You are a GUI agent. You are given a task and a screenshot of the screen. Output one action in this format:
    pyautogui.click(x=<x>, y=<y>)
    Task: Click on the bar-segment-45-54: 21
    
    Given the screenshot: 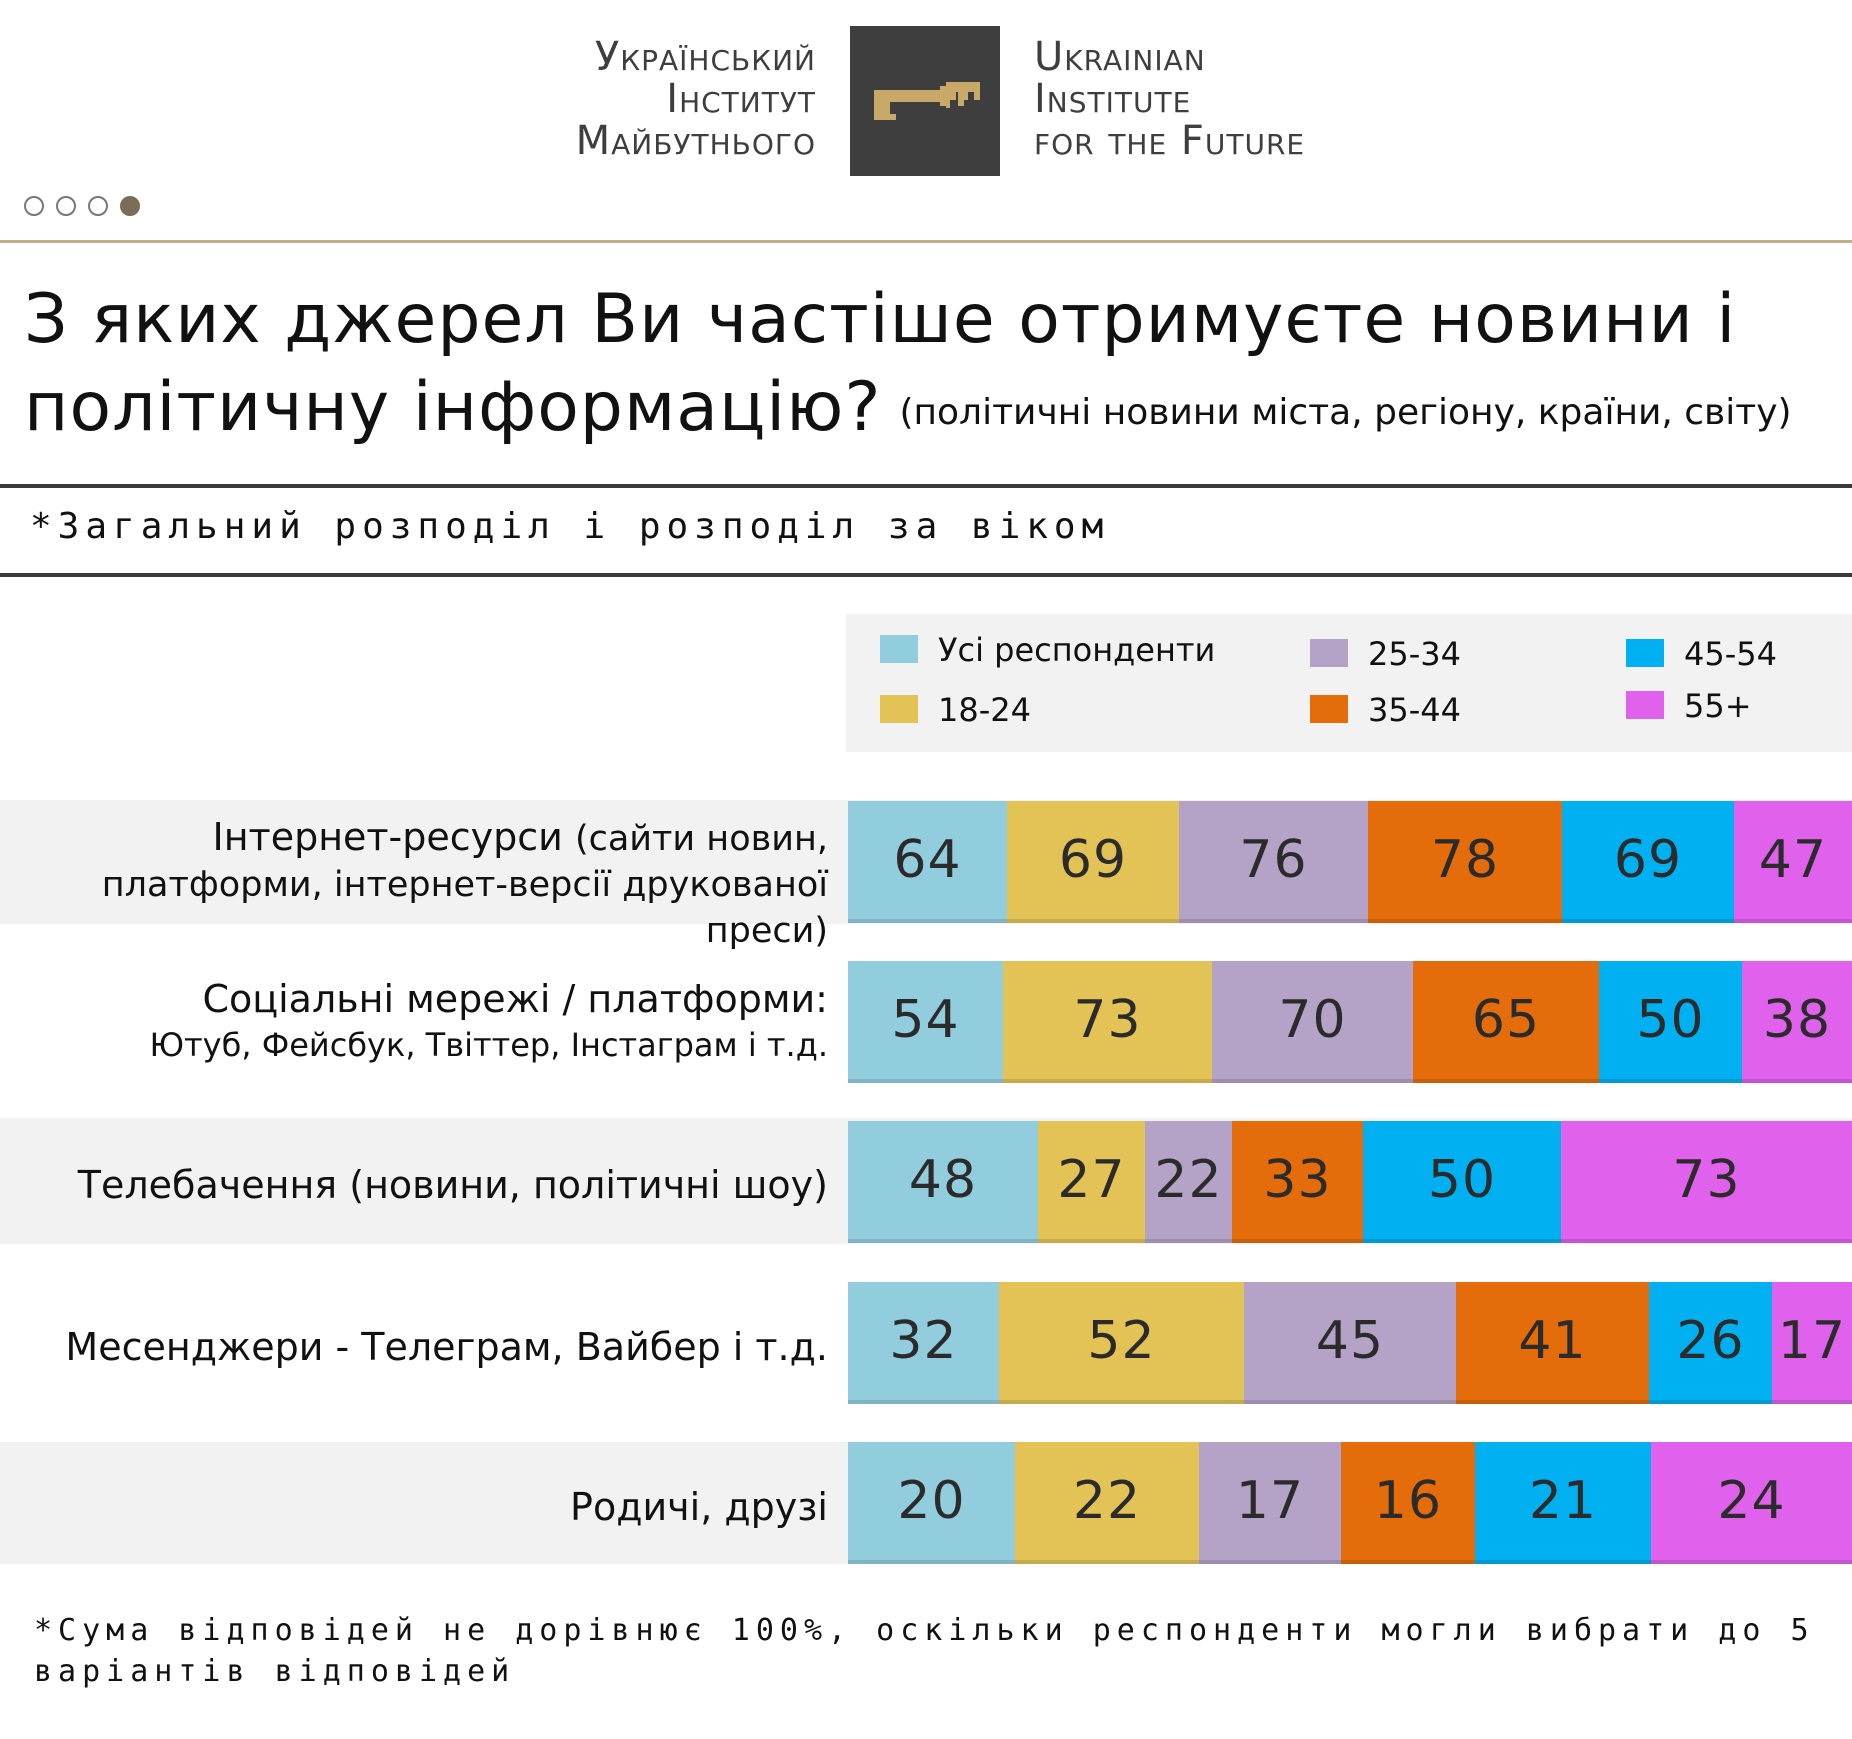 What is the action you would take?
    pyautogui.click(x=1563, y=1503)
    